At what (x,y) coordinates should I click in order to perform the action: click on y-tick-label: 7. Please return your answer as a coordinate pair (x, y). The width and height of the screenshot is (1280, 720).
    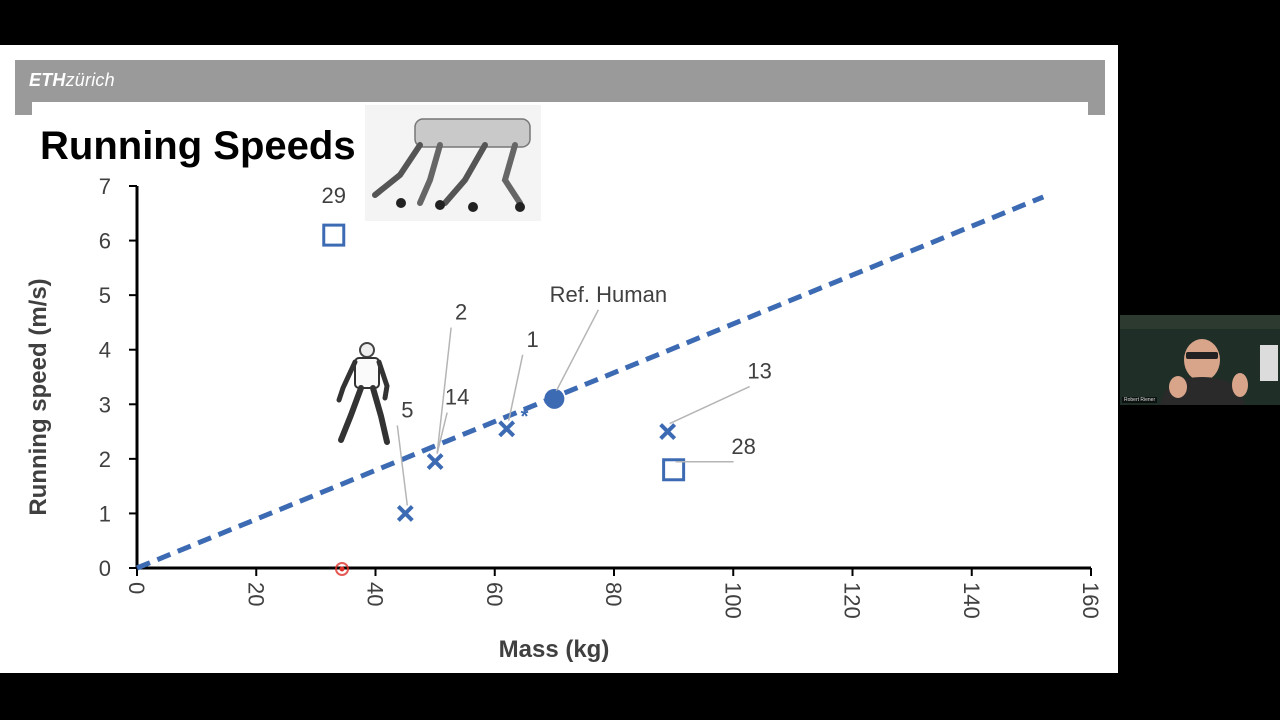
    Looking at the image, I should click on (105, 186).